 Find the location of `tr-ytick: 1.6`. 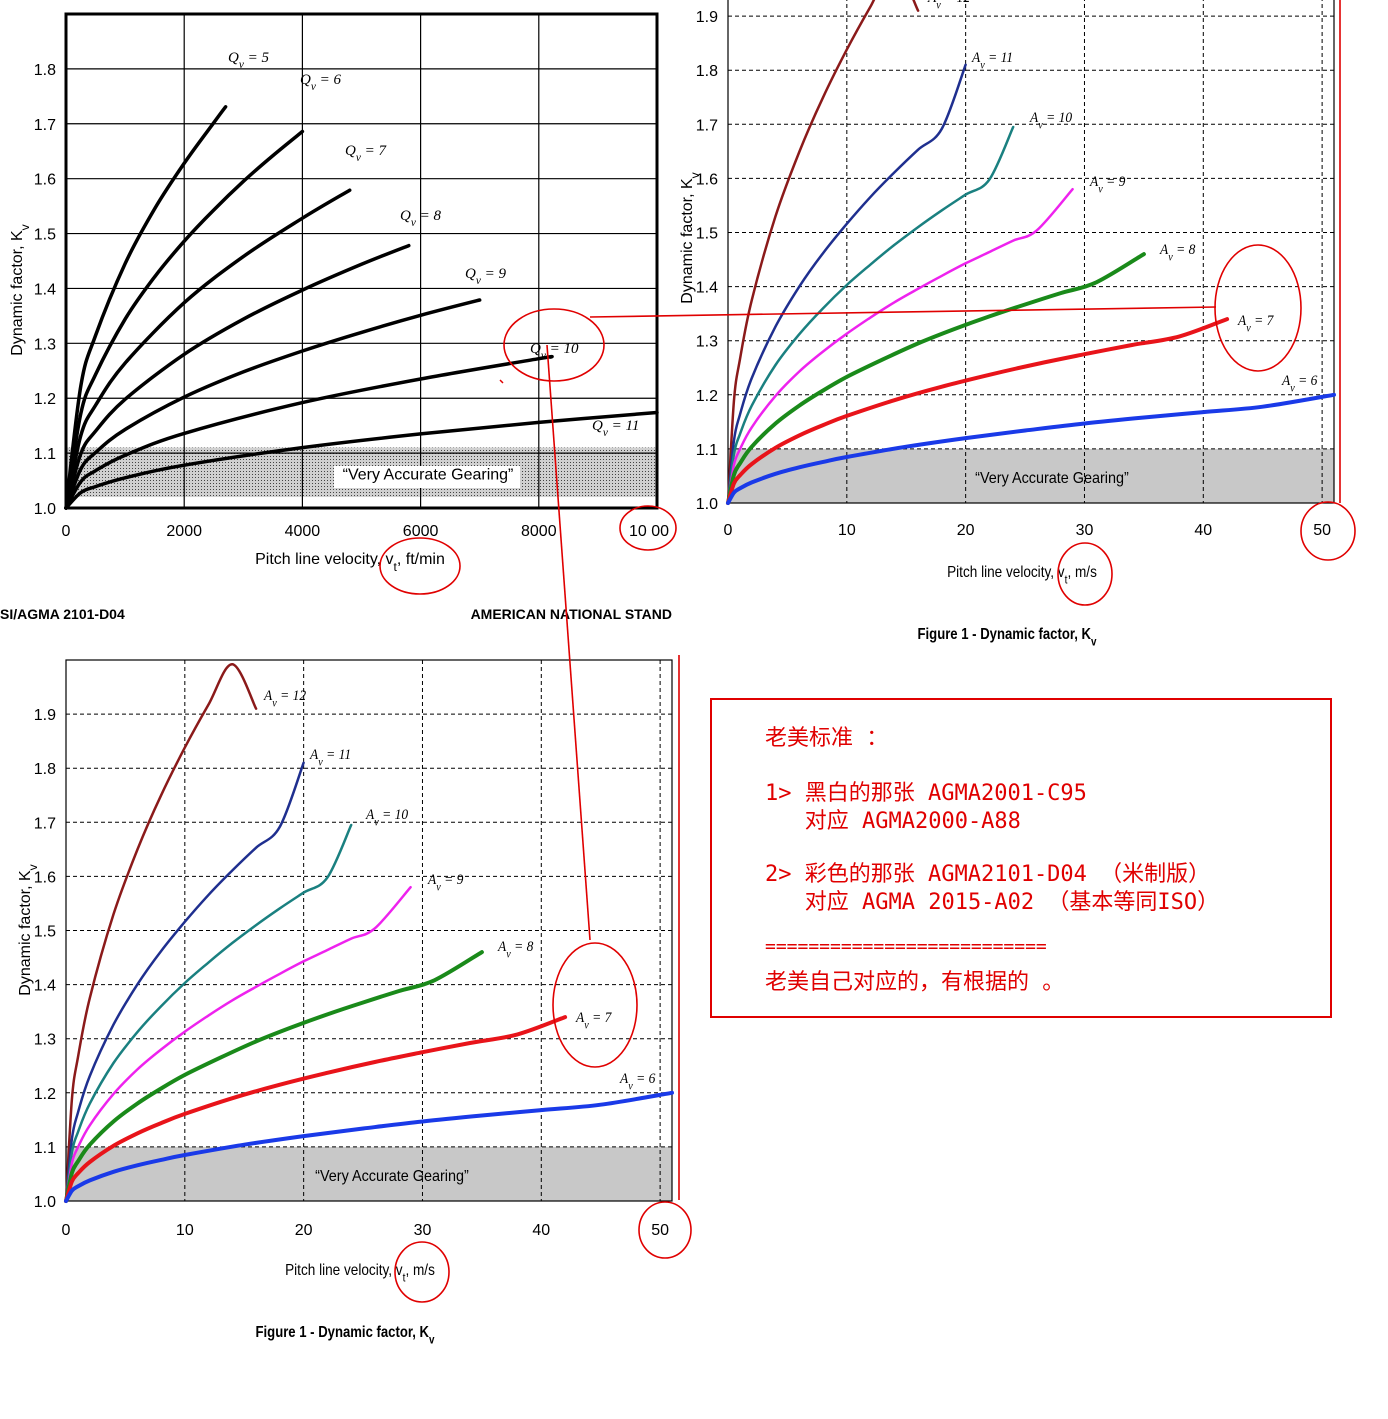

tr-ytick: 1.6 is located at coordinates (707, 179).